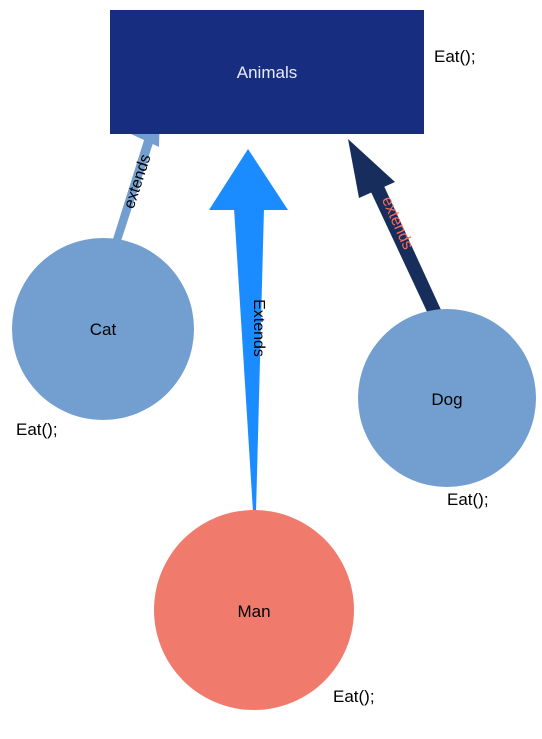  I want to click on dog-extends-arrow: extends, so click(395, 227).